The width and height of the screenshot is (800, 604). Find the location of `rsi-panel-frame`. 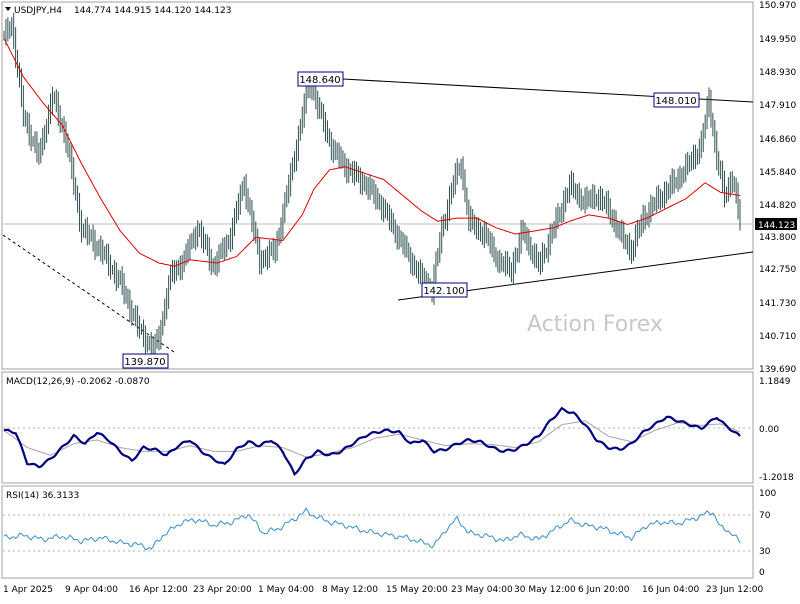

rsi-panel-frame is located at coordinates (377, 532).